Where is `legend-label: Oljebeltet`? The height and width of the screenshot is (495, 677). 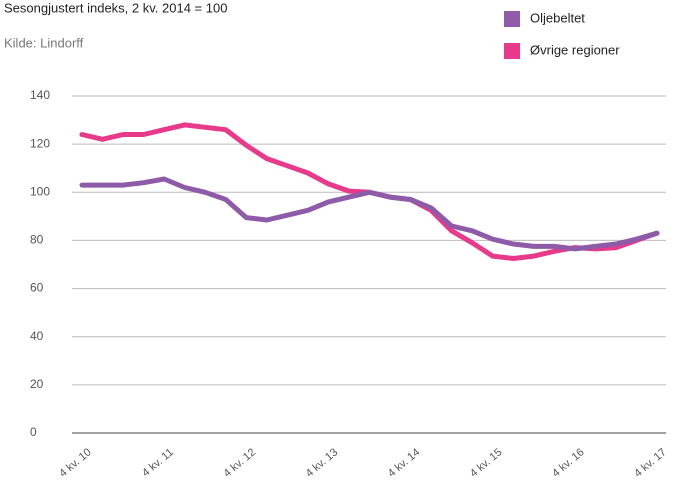 legend-label: Oljebeltet is located at coordinates (557, 17).